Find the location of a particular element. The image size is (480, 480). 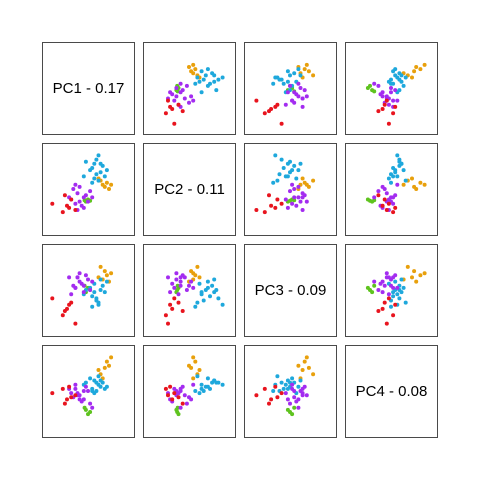

panel-pc1-pc1: PC1 - 0.17 is located at coordinates (88, 88).